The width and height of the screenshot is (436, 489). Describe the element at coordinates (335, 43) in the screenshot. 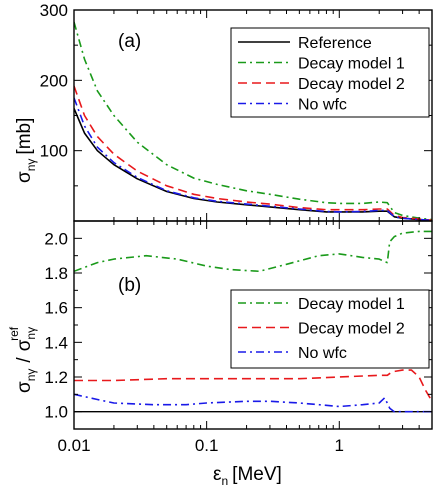

I see `legend-label: Reference` at that location.